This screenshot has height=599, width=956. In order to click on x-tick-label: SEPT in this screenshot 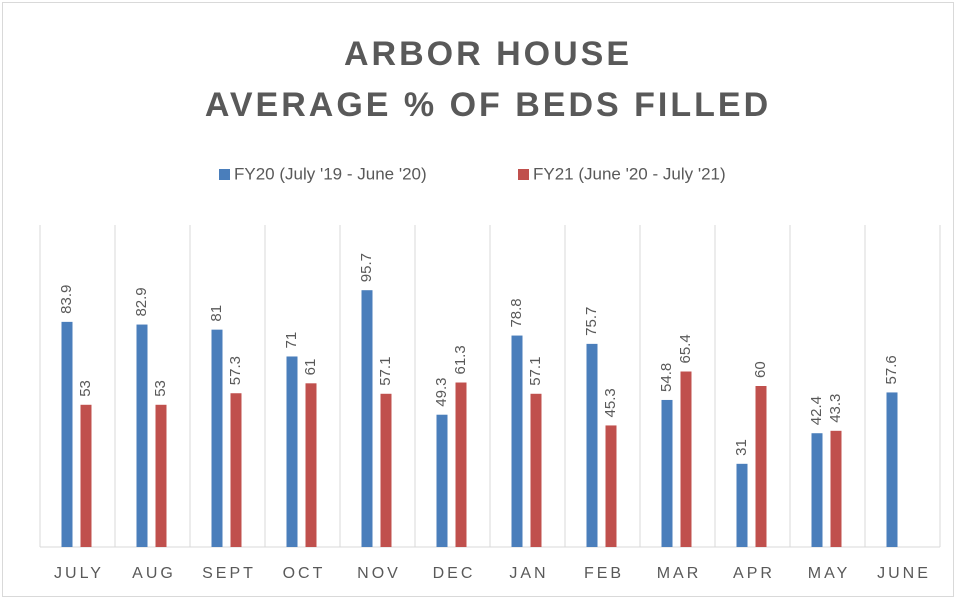, I will do `click(229, 573)`.